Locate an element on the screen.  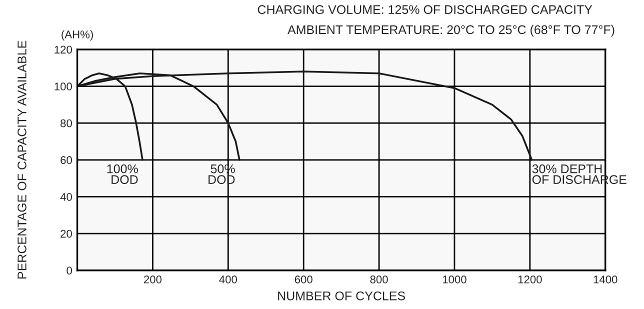
chart-subtitle: AMBIENT TEMPERATURE: 20°C TO 25°C (68°F TO 77°F) is located at coordinates (451, 30).